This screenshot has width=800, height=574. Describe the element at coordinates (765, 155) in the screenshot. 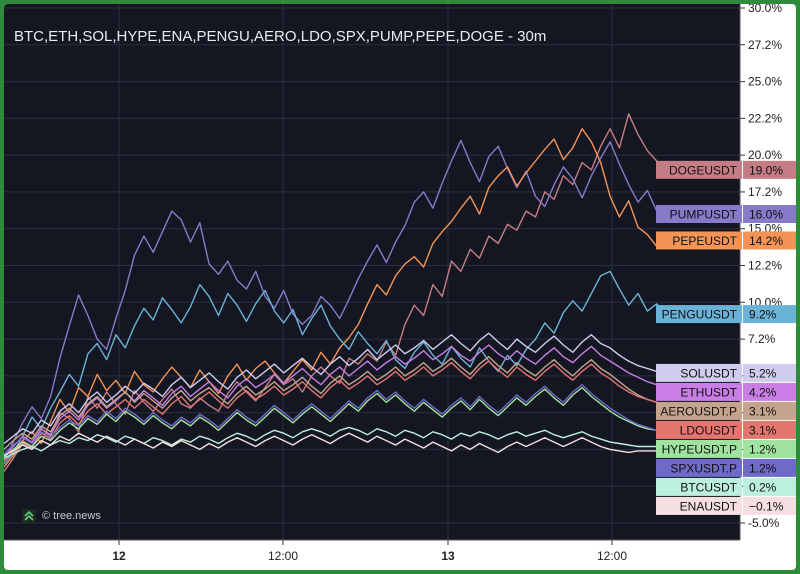

I see `y-tick-label: 20.0%` at that location.